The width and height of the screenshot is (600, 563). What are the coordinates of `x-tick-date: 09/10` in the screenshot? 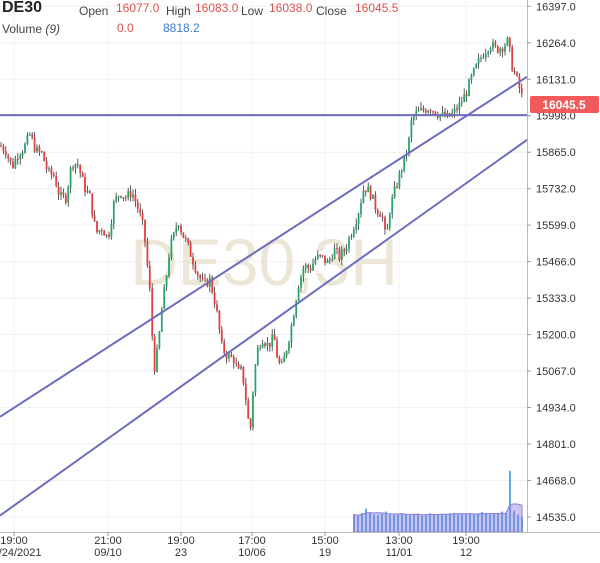 It's located at (108, 552).